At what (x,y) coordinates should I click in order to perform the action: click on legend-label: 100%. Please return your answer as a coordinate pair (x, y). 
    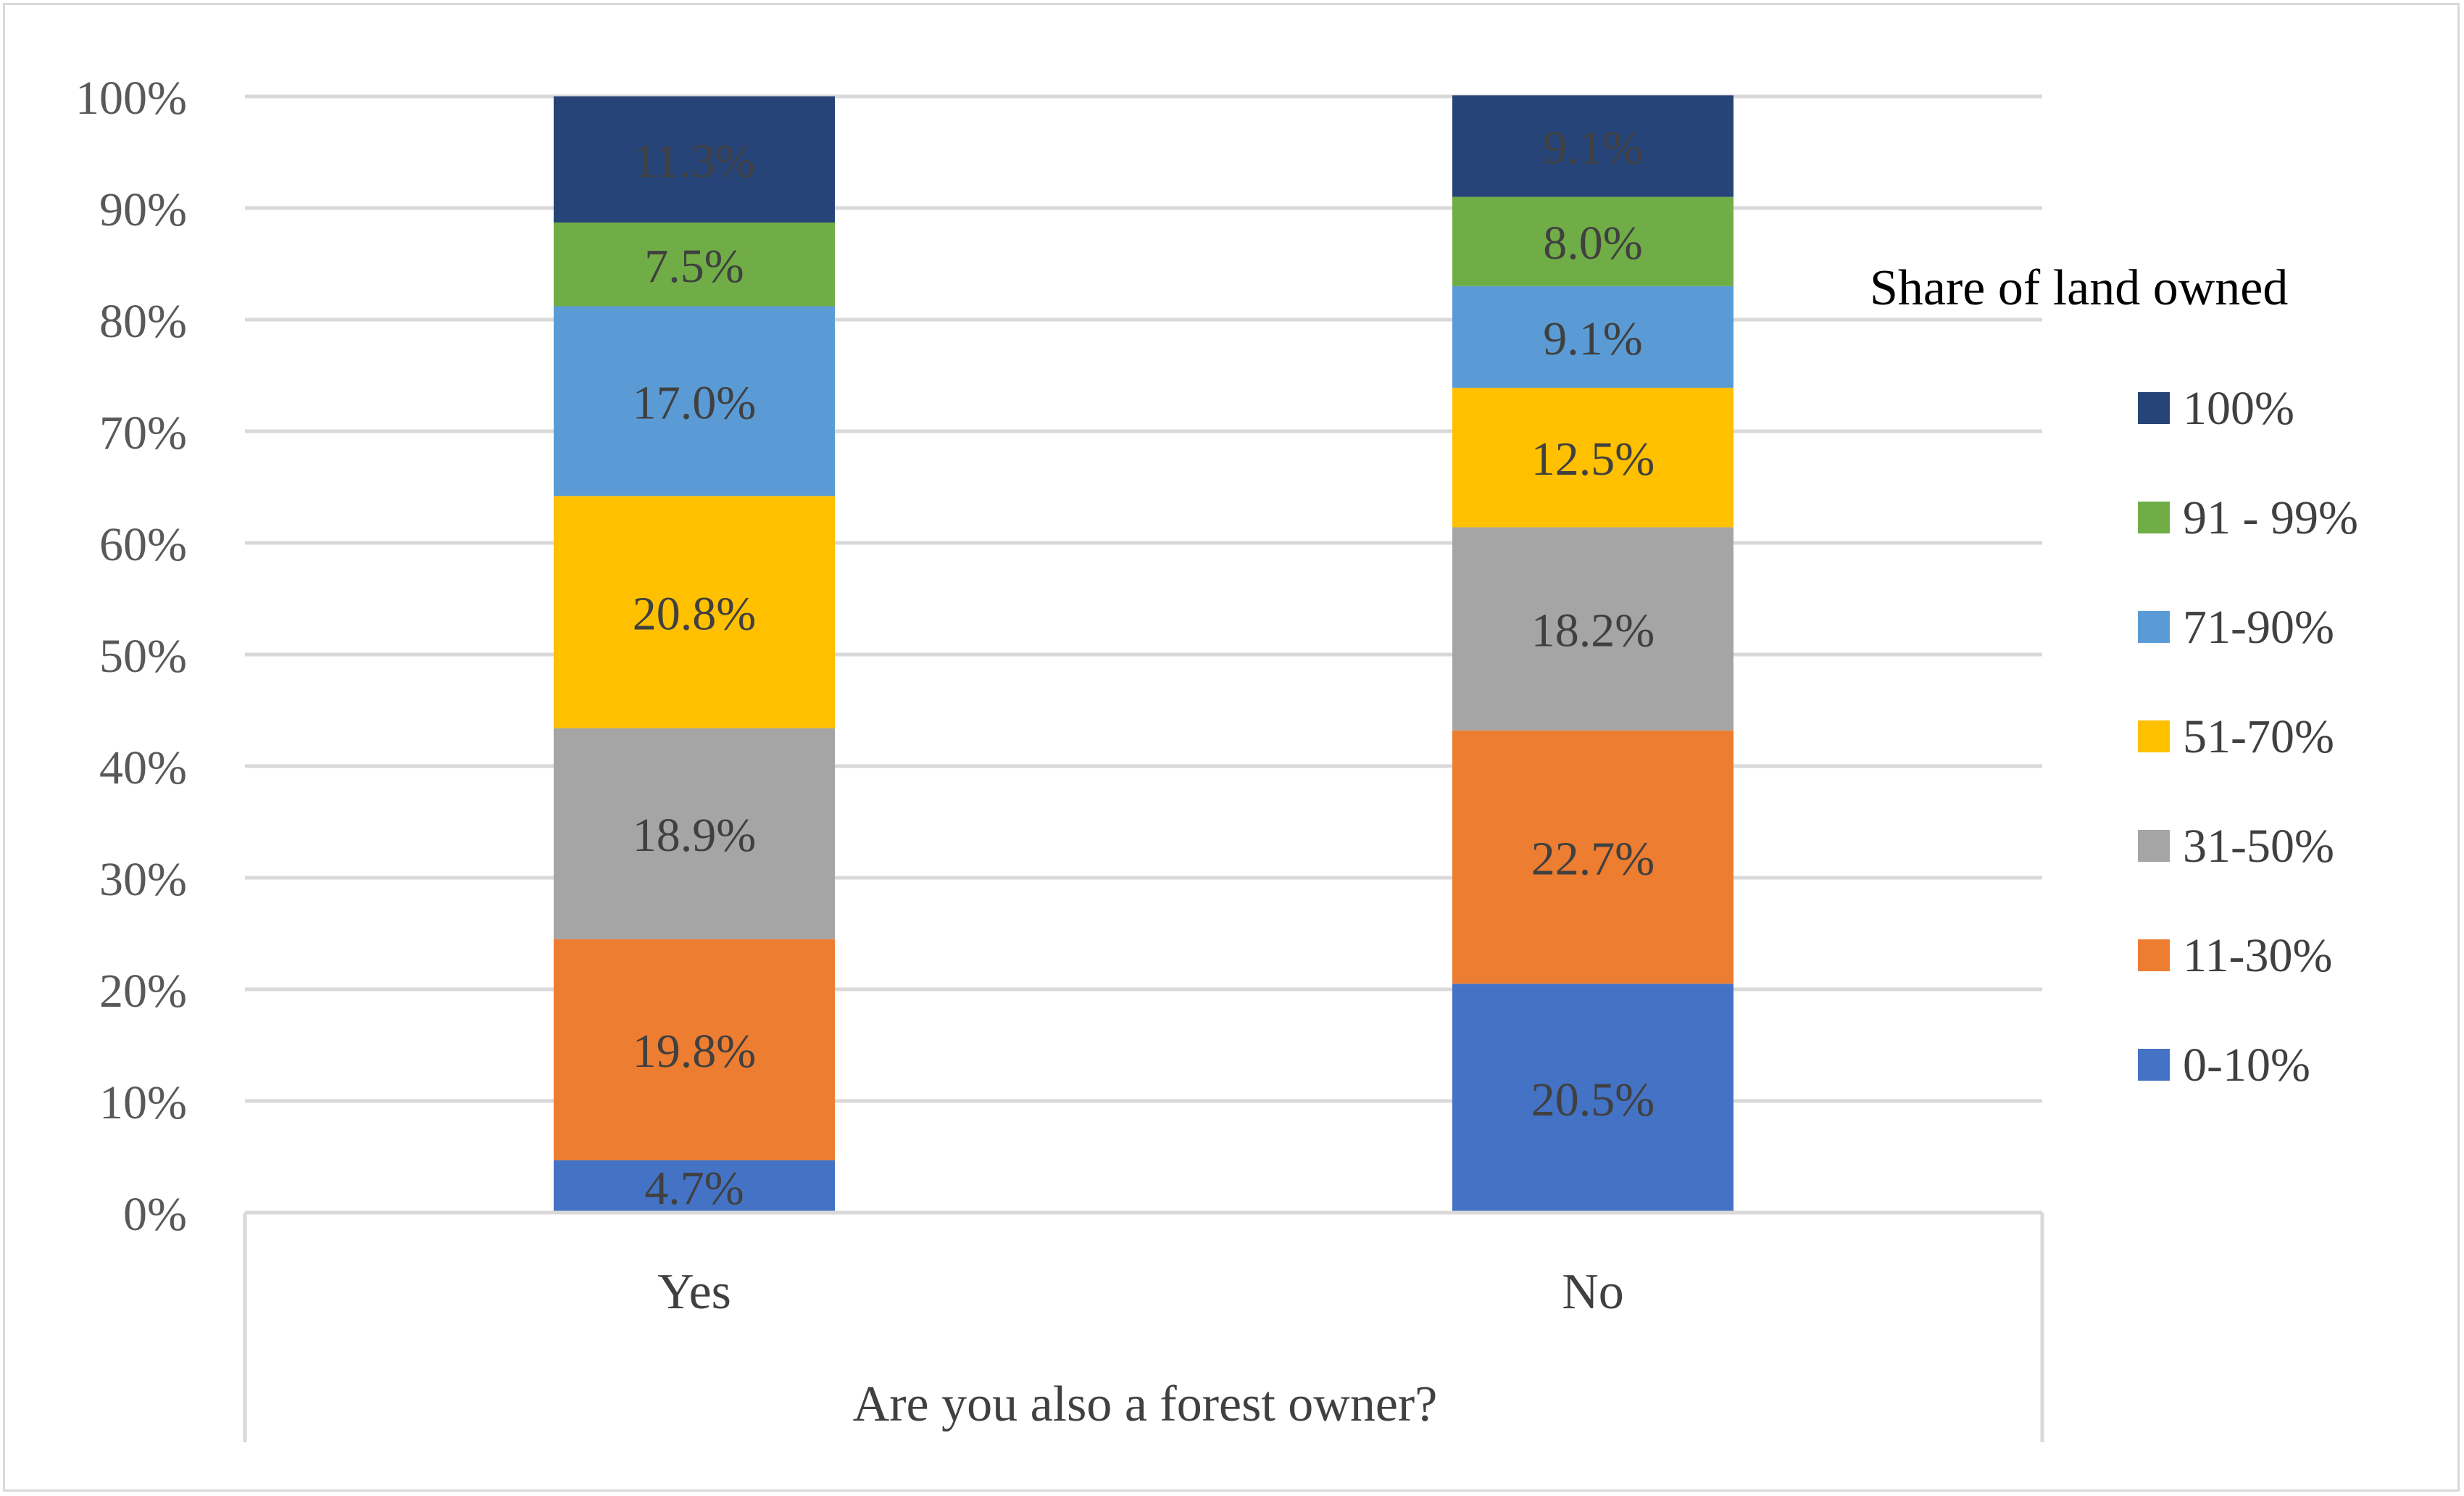
    Looking at the image, I should click on (2238, 408).